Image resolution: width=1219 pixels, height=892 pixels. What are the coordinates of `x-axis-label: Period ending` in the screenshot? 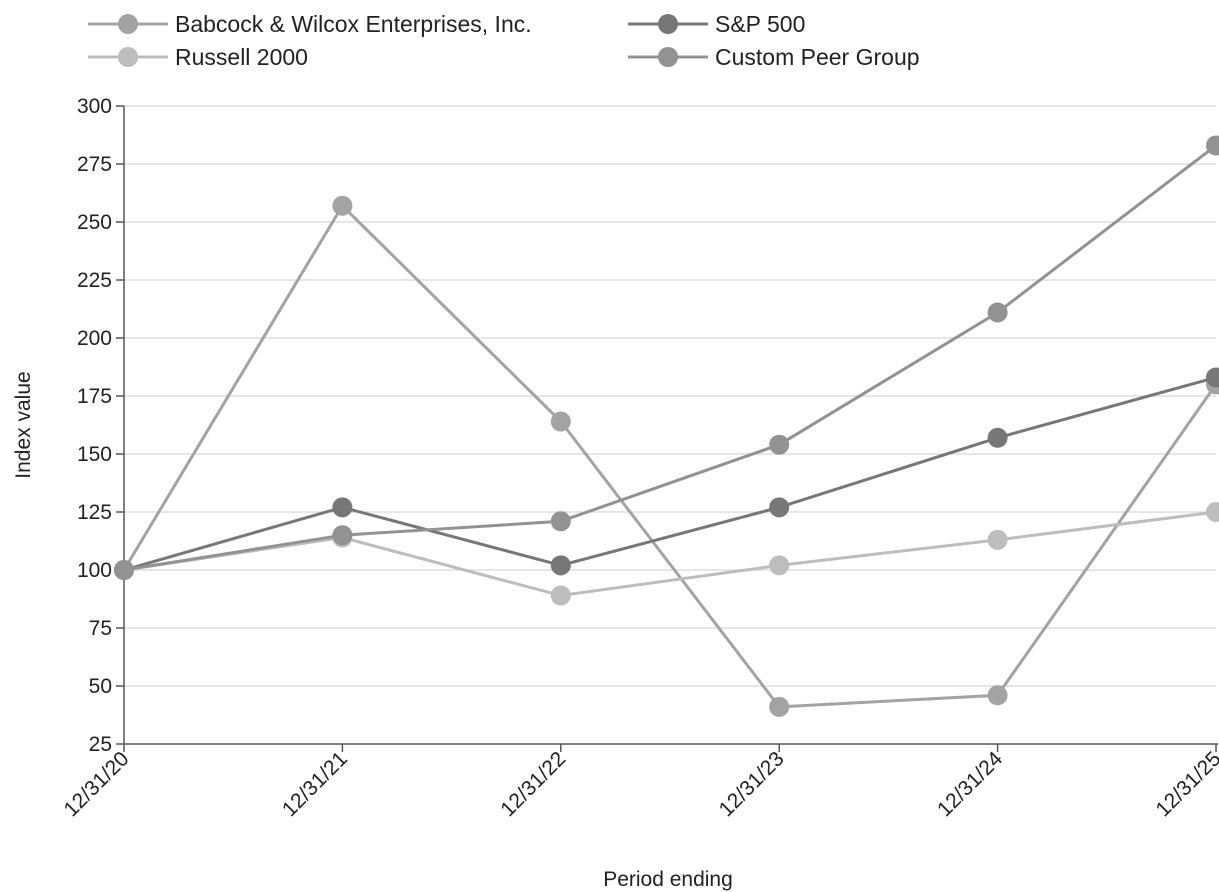 It's located at (668, 879).